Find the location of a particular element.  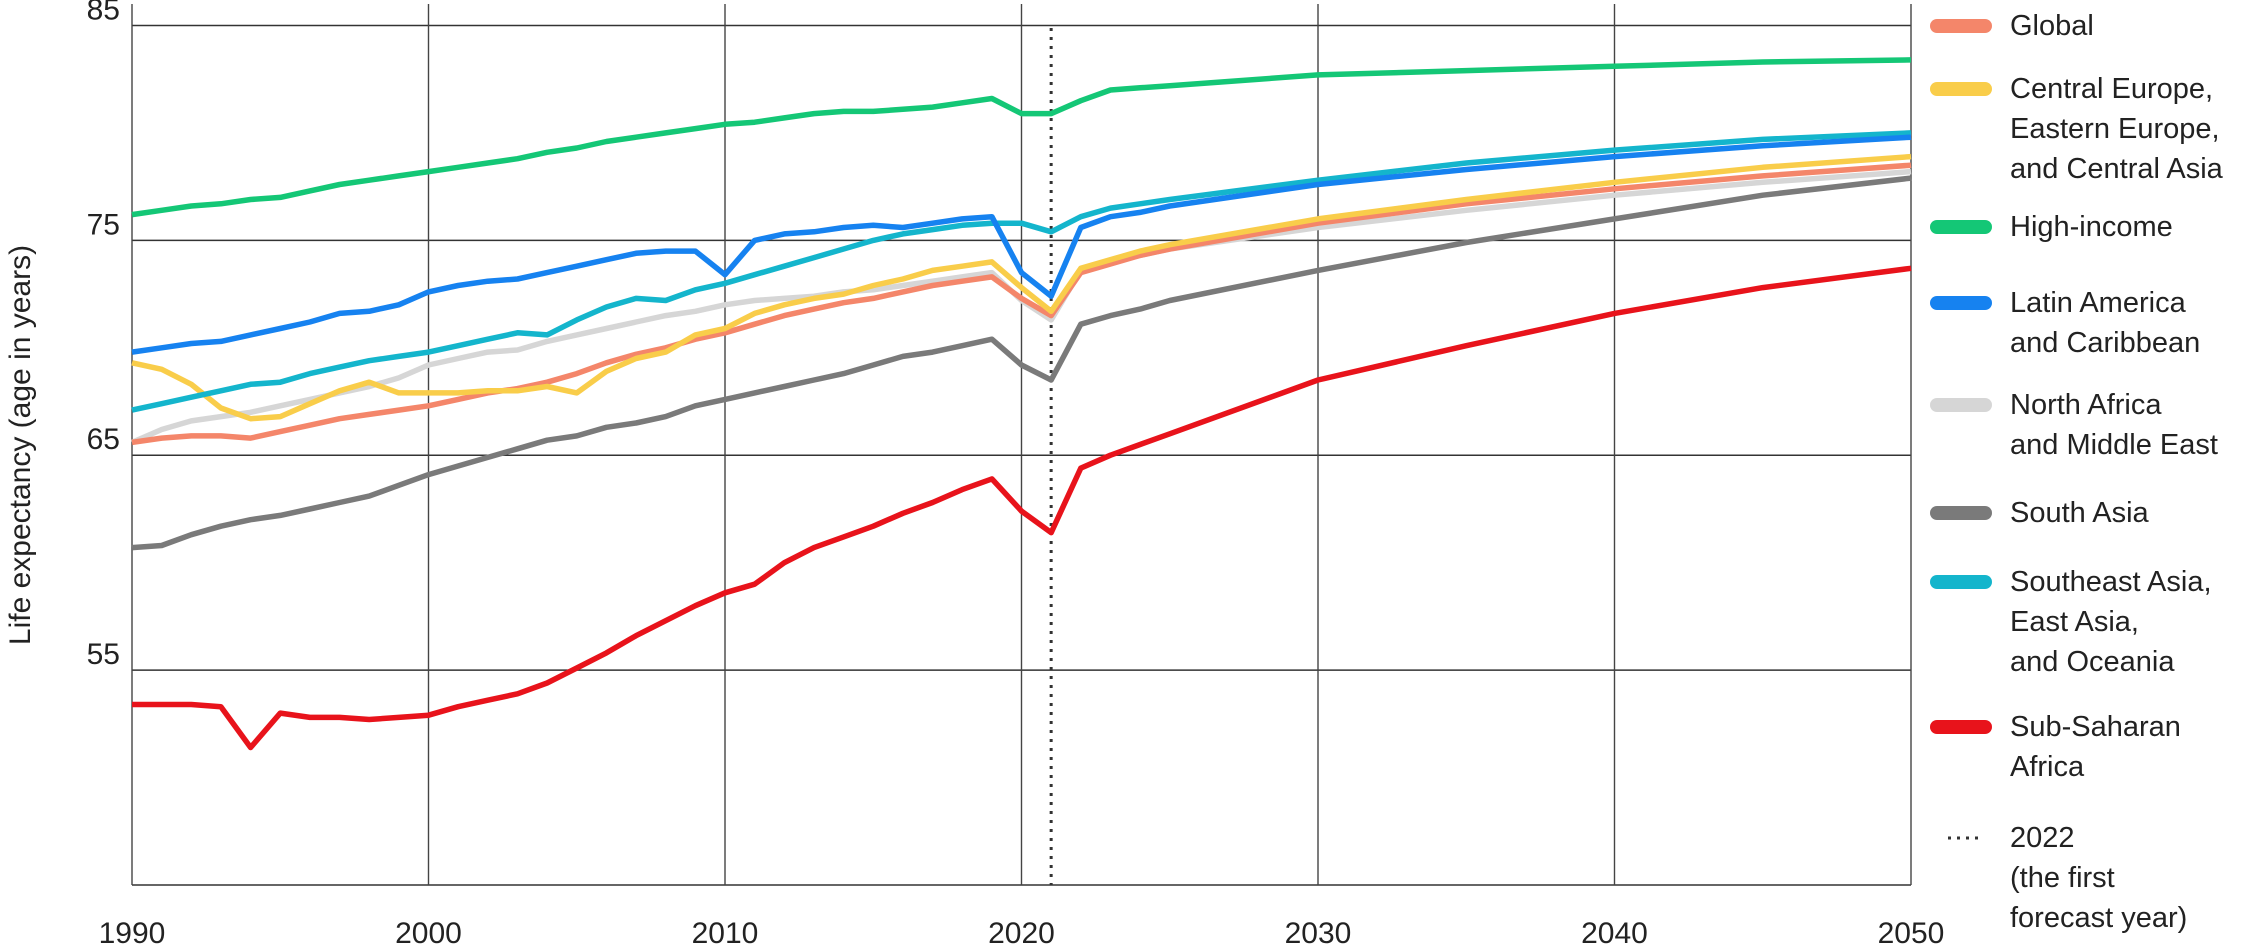

y-tick-label: 65 is located at coordinates (103, 439).